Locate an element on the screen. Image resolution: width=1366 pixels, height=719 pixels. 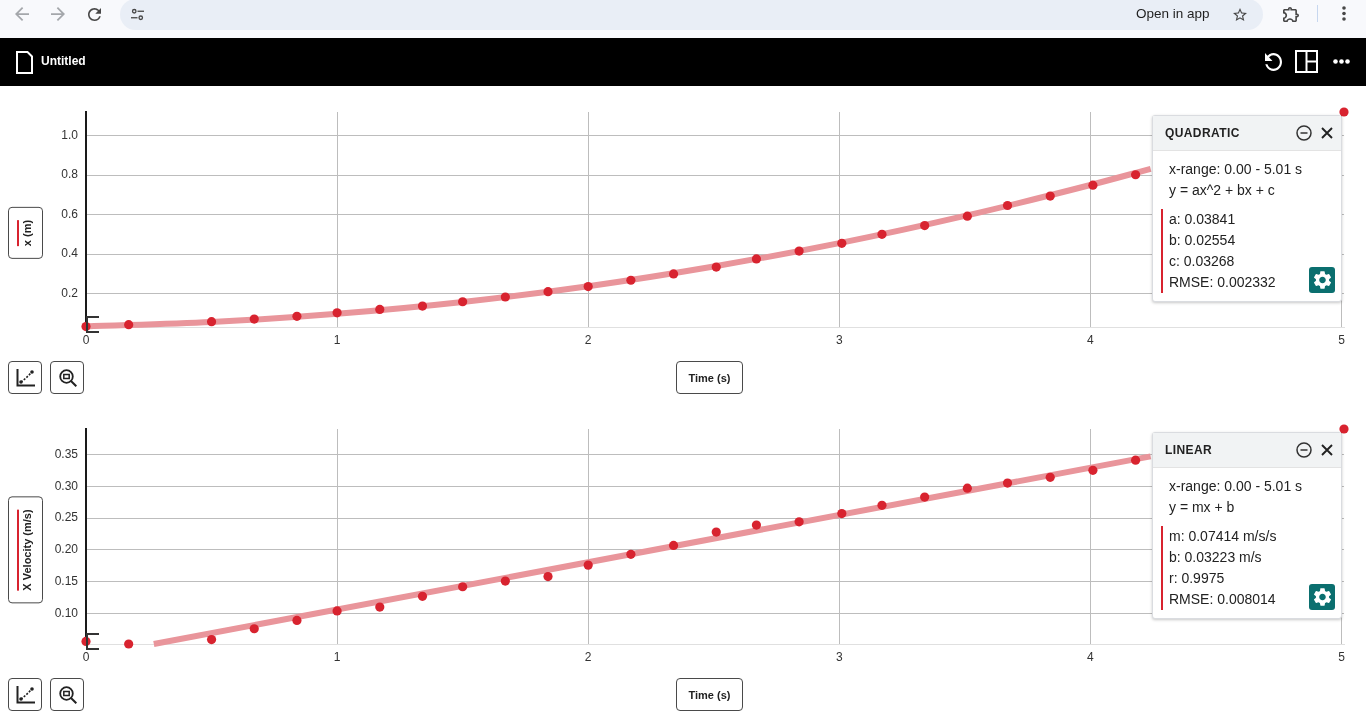
y-tick-label: 0.30 is located at coordinates (66, 485).